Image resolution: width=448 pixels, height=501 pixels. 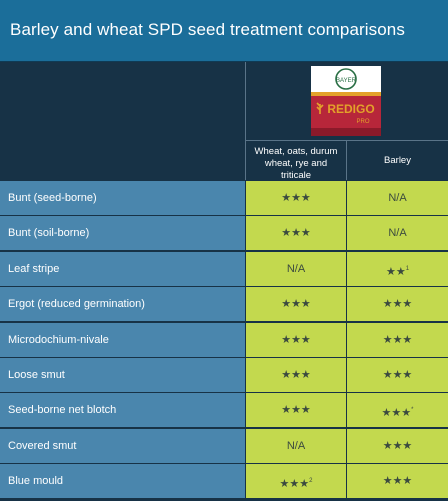 I want to click on table-row: Ergot (reduced germination) ★★★ ★★★, so click(x=224, y=305).